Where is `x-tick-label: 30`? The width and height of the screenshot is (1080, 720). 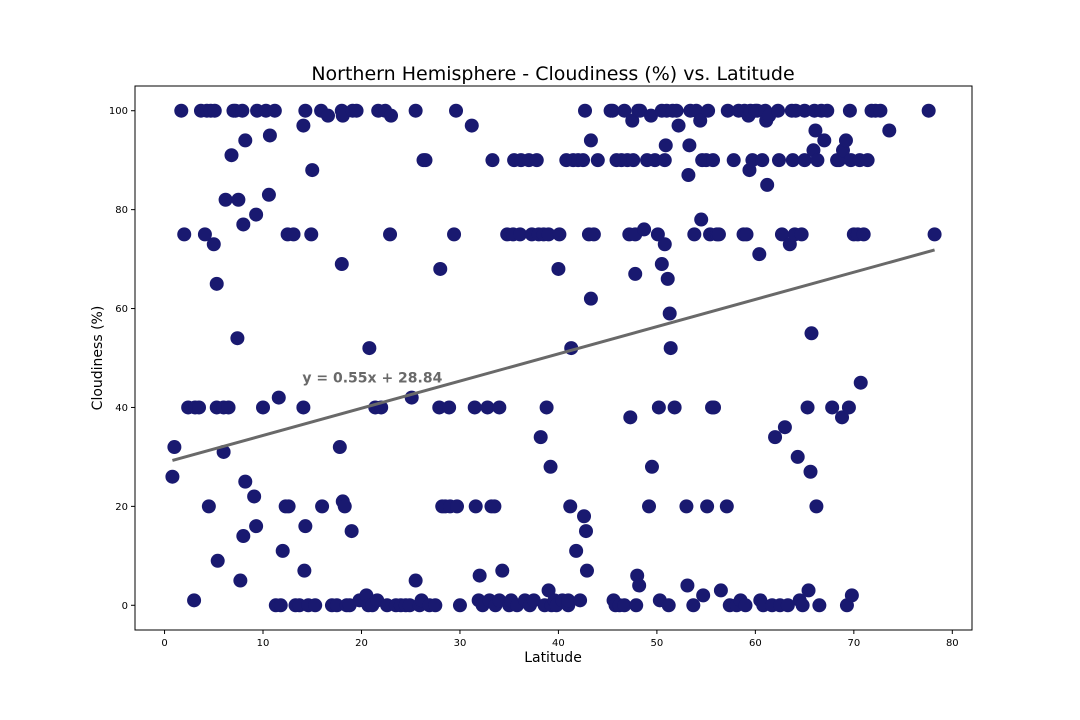
x-tick-label: 30 is located at coordinates (460, 643).